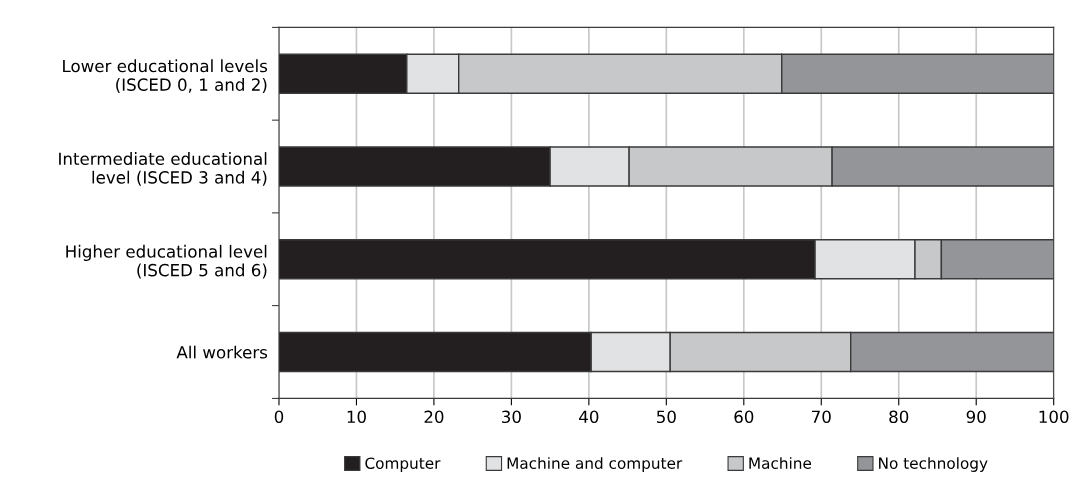 This screenshot has height=498, width=1073. What do you see at coordinates (356, 417) in the screenshot?
I see `x-tick-label: 10` at bounding box center [356, 417].